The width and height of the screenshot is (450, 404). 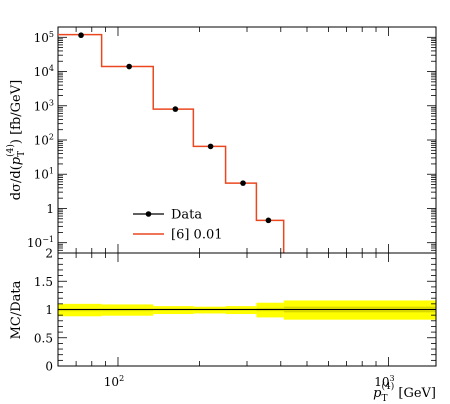 I want to click on main-y-tick-label: 10⁻¹, so click(x=40, y=242).